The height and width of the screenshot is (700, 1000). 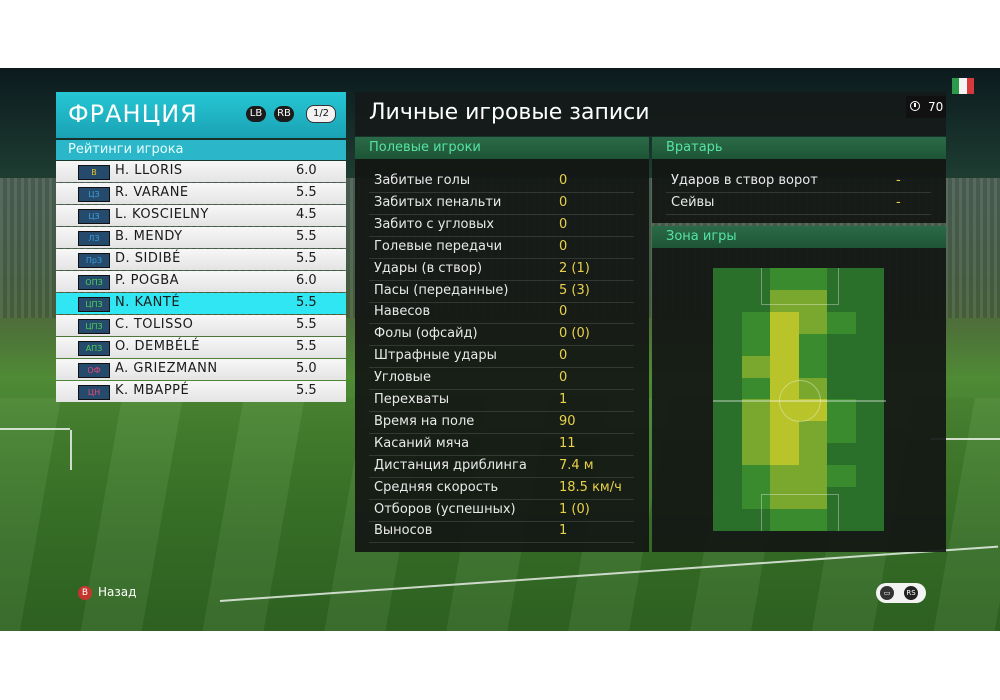 I want to click on field-players-header: Полевые игроки, so click(x=502, y=148).